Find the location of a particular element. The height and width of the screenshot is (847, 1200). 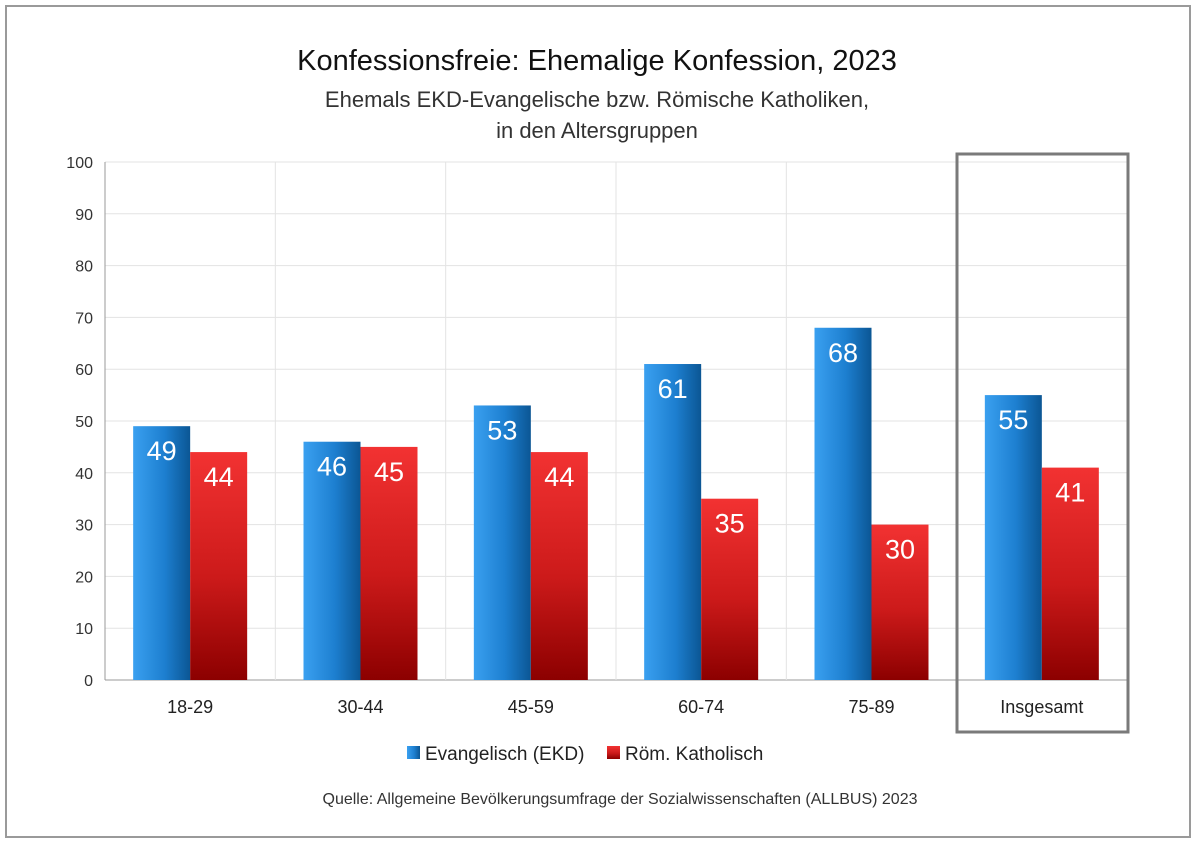

data-label: 61 is located at coordinates (673, 389).